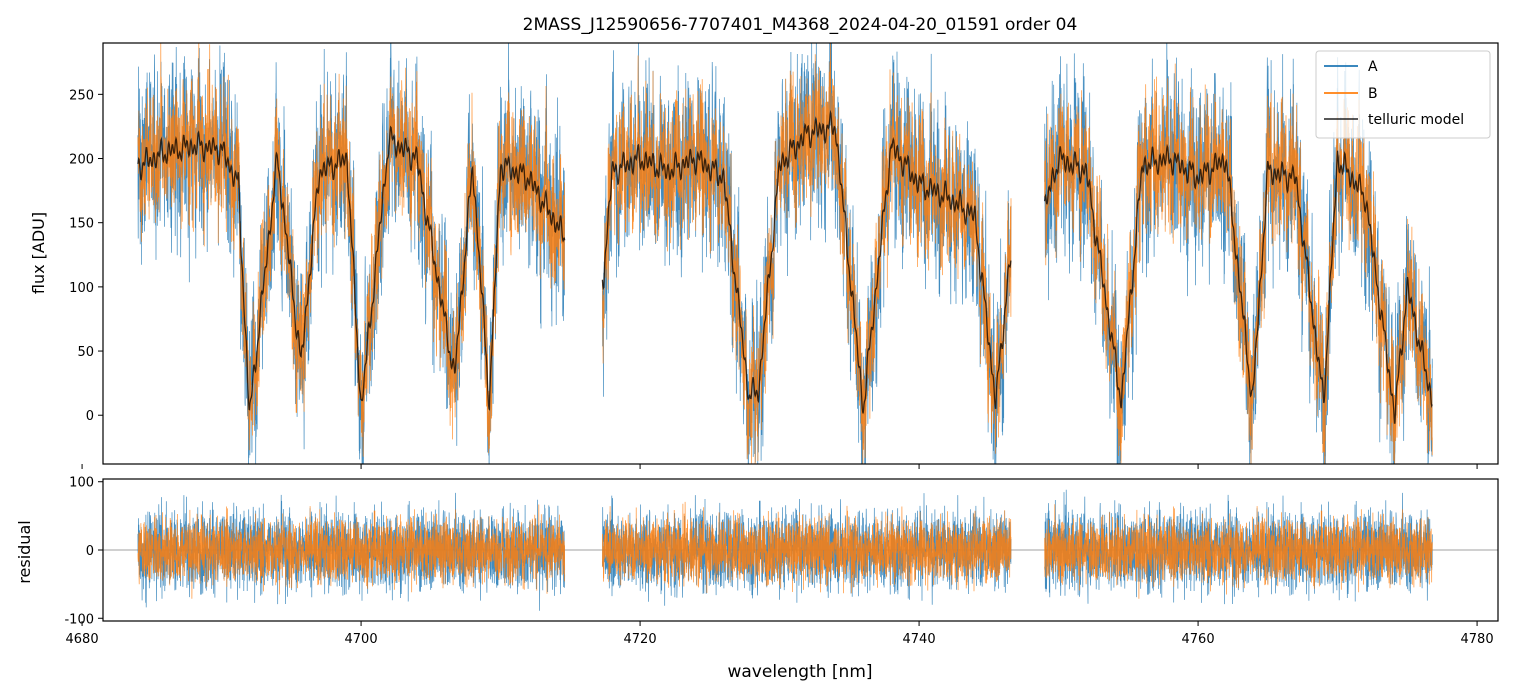 Image resolution: width=1514 pixels, height=696 pixels. I want to click on legend: A B telluric model, so click(1403, 94).